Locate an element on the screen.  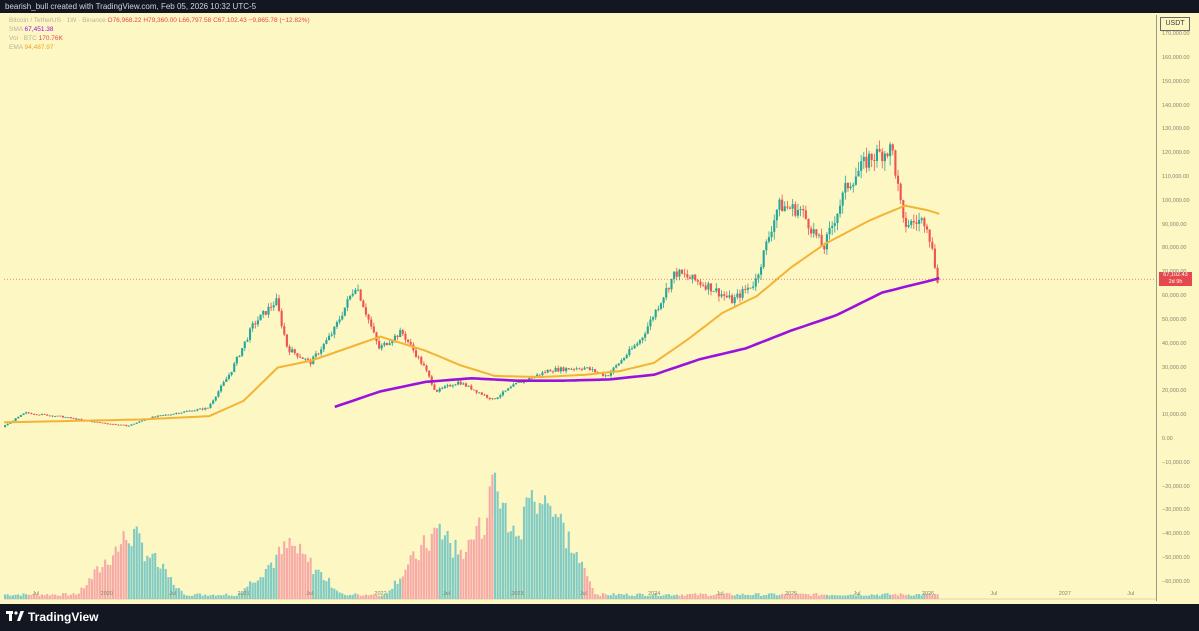
y-tick-label: 160,000.00 is located at coordinates (1176, 57).